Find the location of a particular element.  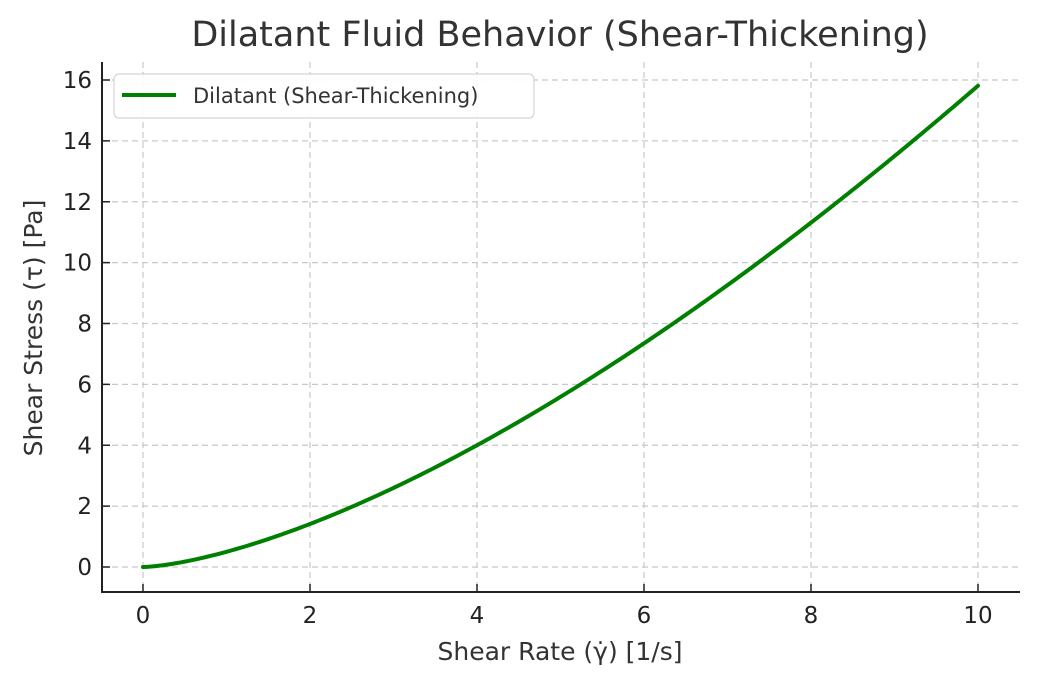

y-tick-label: 4 is located at coordinates (84, 446).